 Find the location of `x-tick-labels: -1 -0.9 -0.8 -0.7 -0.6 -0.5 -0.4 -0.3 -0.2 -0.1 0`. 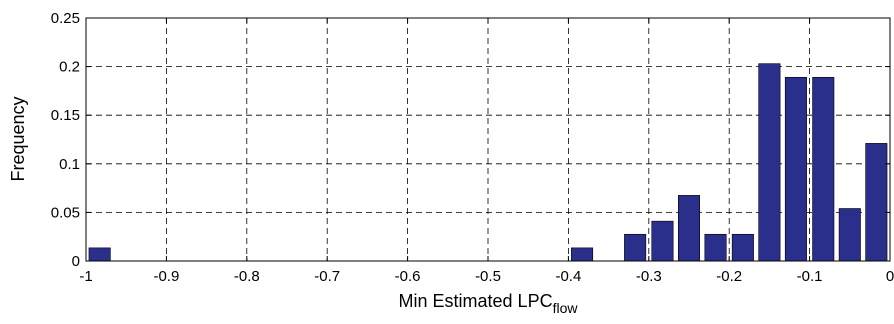

x-tick-labels: -1 -0.9 -0.8 -0.7 -0.6 -0.5 -0.4 -0.3 -0.2 -0.1 0 is located at coordinates (486, 276).